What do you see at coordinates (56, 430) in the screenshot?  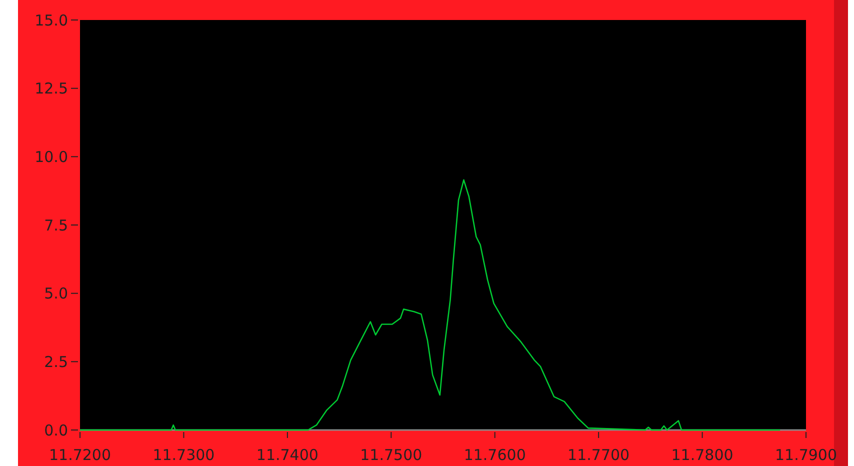 I see `y-tick-label: 0.0` at bounding box center [56, 430].